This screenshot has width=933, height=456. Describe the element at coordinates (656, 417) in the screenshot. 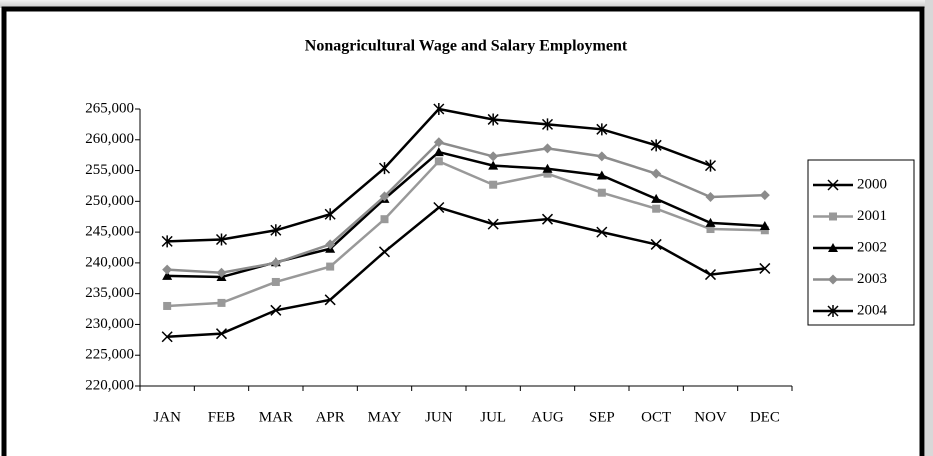

I see `x-tick-label: OCT` at that location.